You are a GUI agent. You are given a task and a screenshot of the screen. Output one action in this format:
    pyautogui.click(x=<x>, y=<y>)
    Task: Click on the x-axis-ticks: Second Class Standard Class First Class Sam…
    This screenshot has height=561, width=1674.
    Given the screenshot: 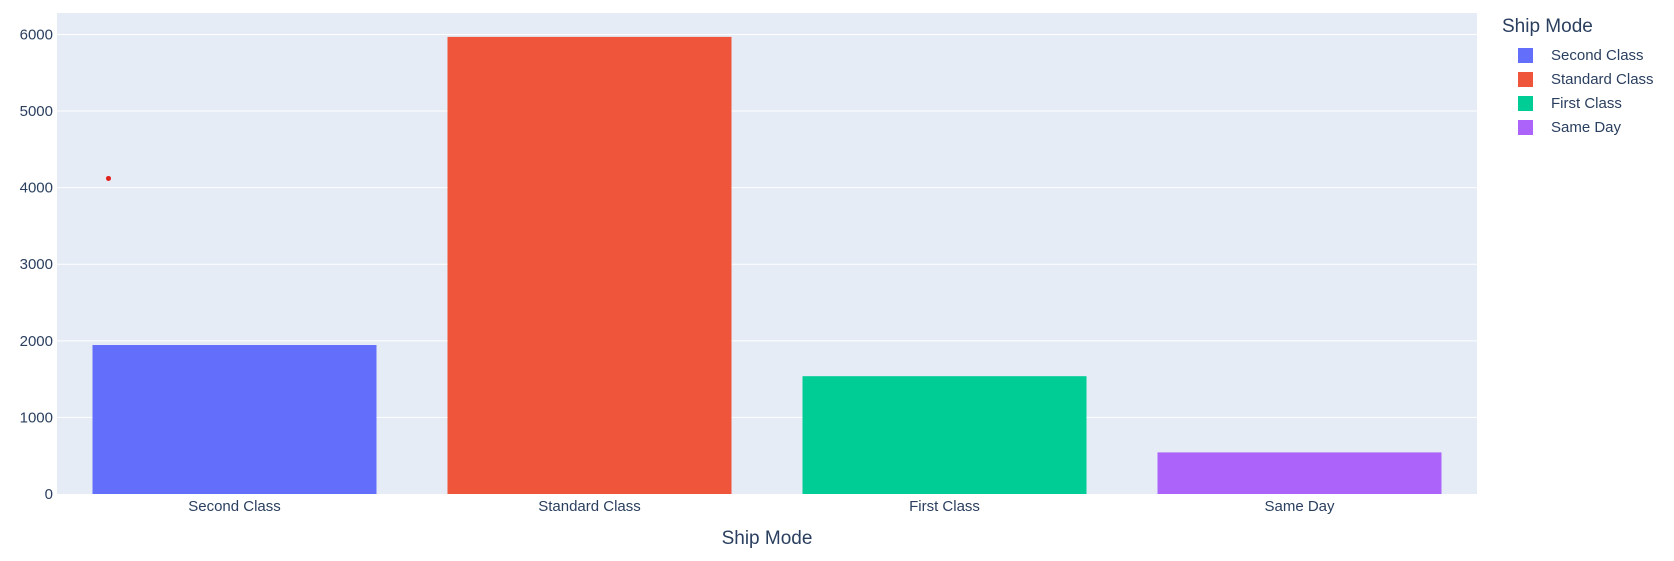 What is the action you would take?
    pyautogui.click(x=761, y=506)
    